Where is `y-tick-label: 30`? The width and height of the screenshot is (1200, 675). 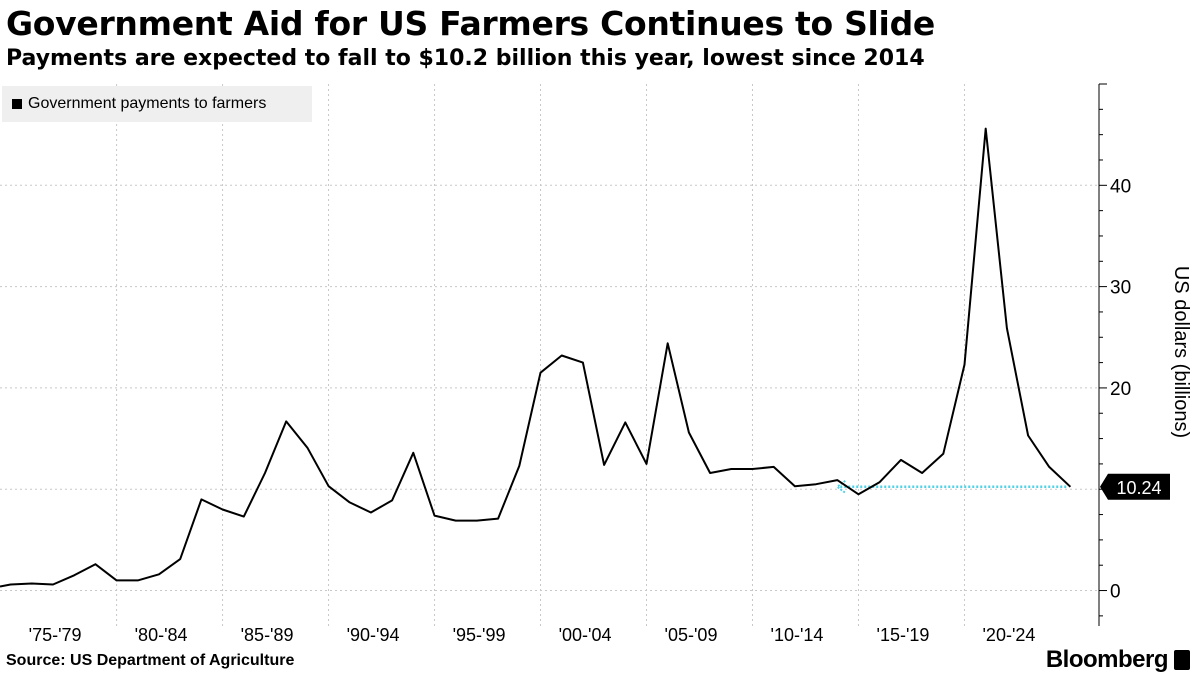 y-tick-label: 30 is located at coordinates (1120, 288).